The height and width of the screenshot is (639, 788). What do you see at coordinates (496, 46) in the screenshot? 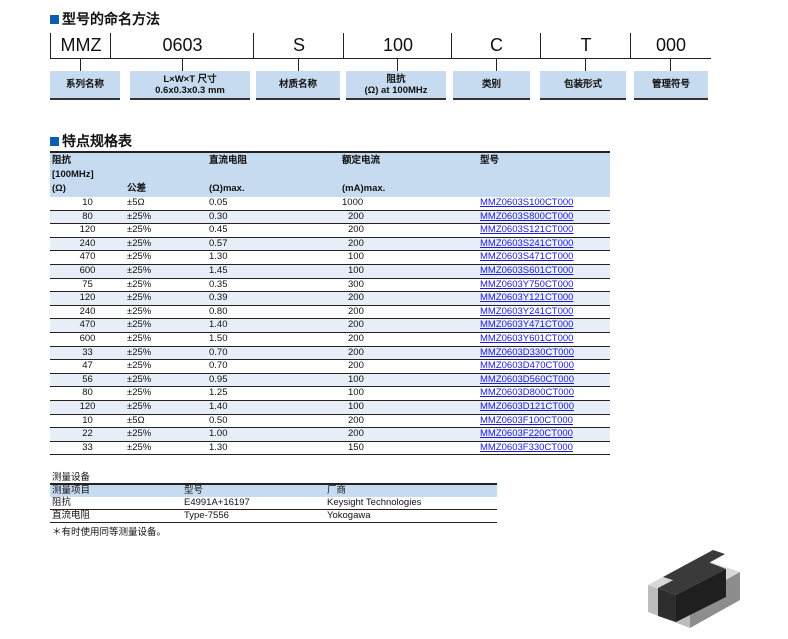
I see `code-segment: C` at bounding box center [496, 46].